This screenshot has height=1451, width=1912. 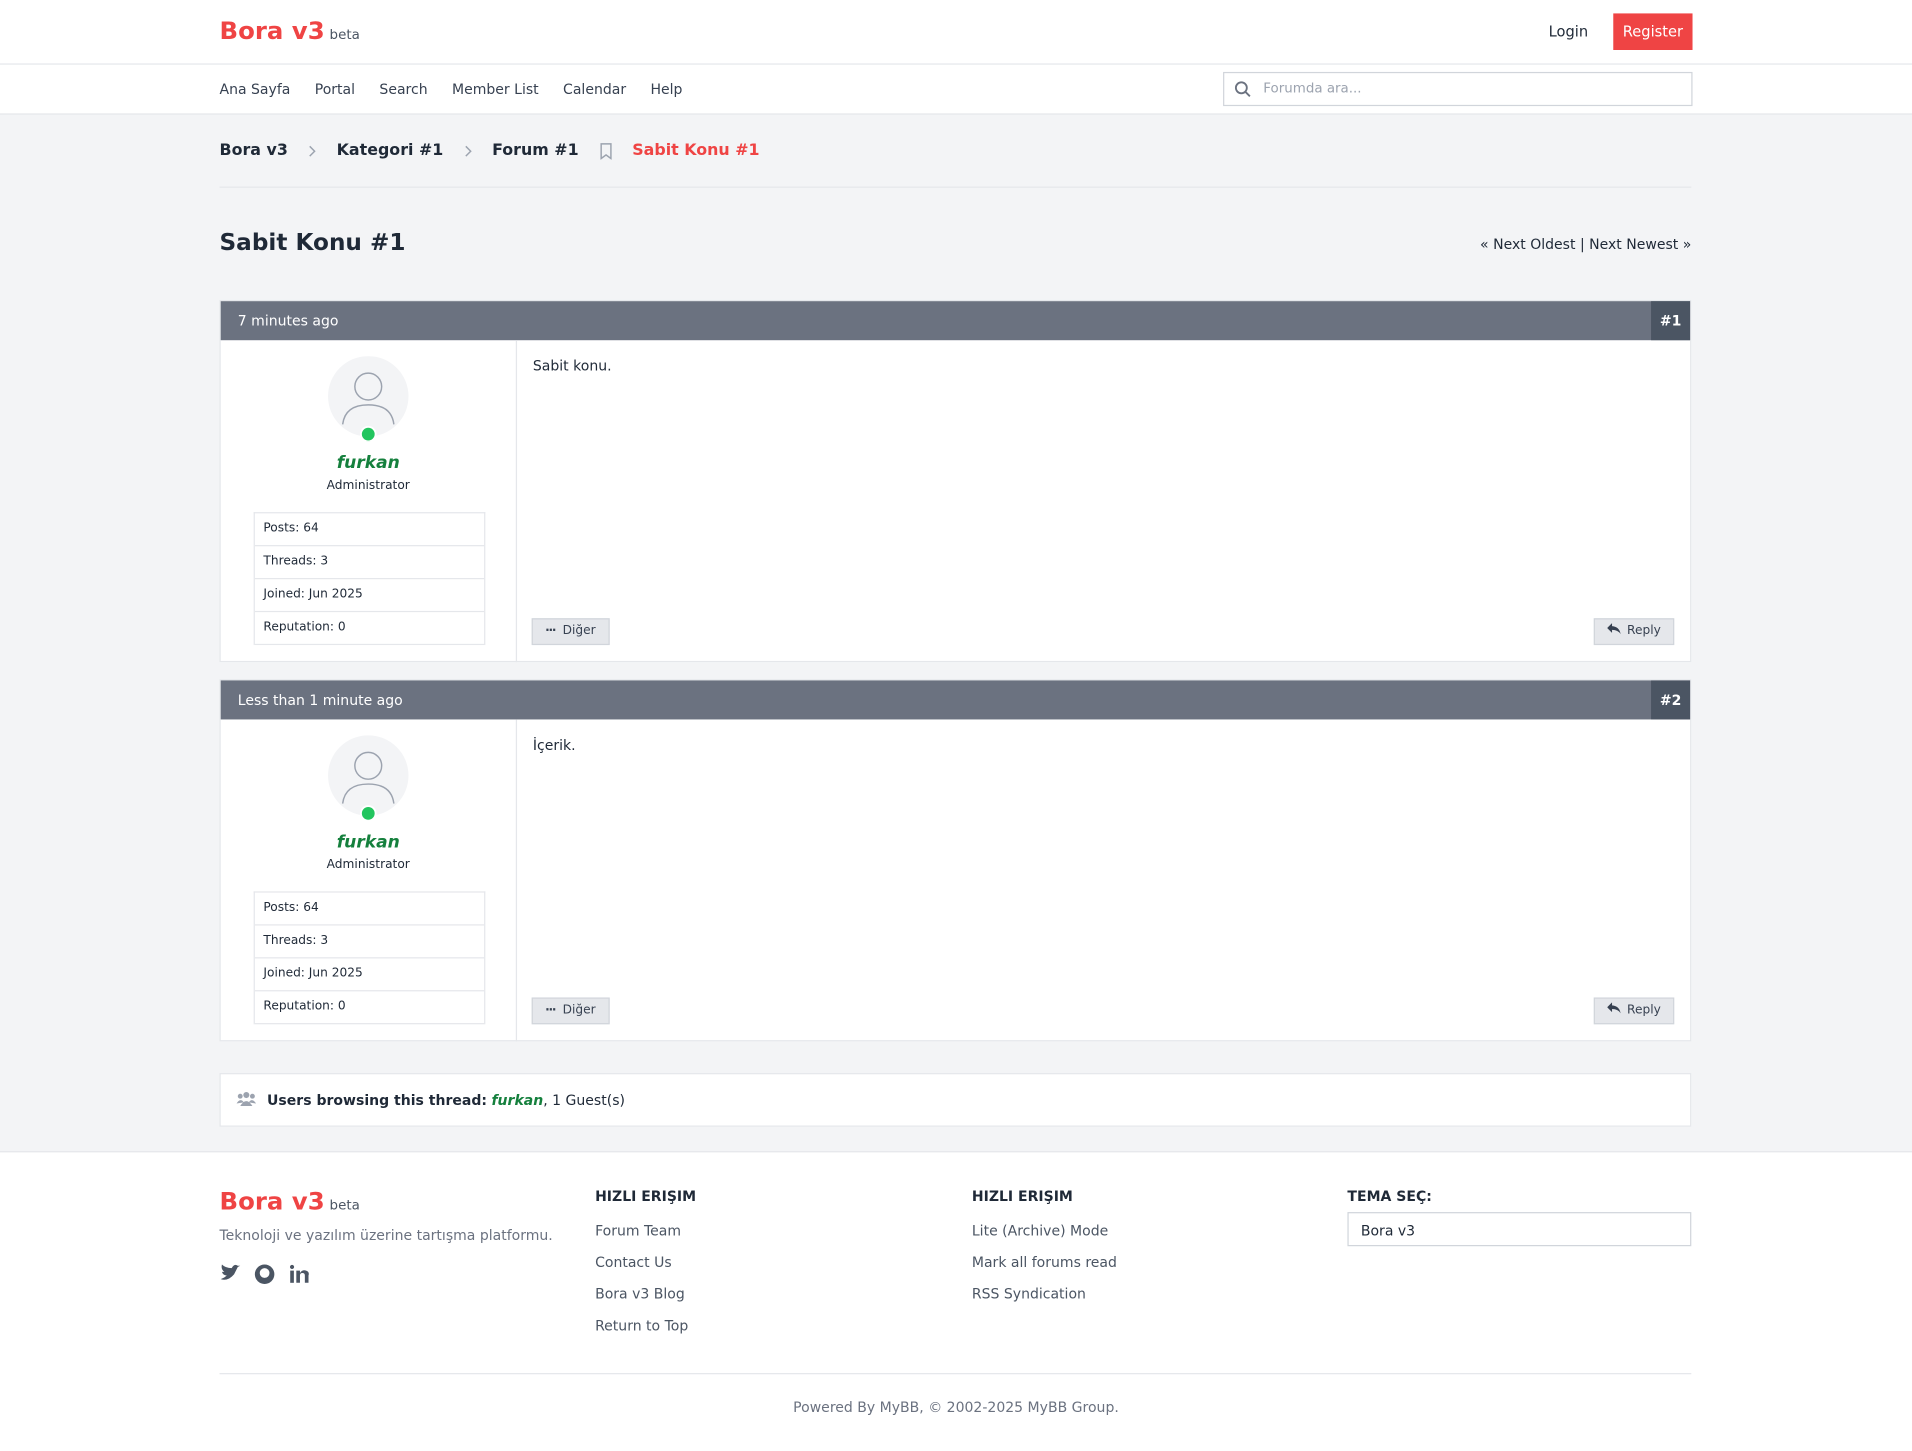 What do you see at coordinates (638, 1230) in the screenshot?
I see `footer-link: Forum Team` at bounding box center [638, 1230].